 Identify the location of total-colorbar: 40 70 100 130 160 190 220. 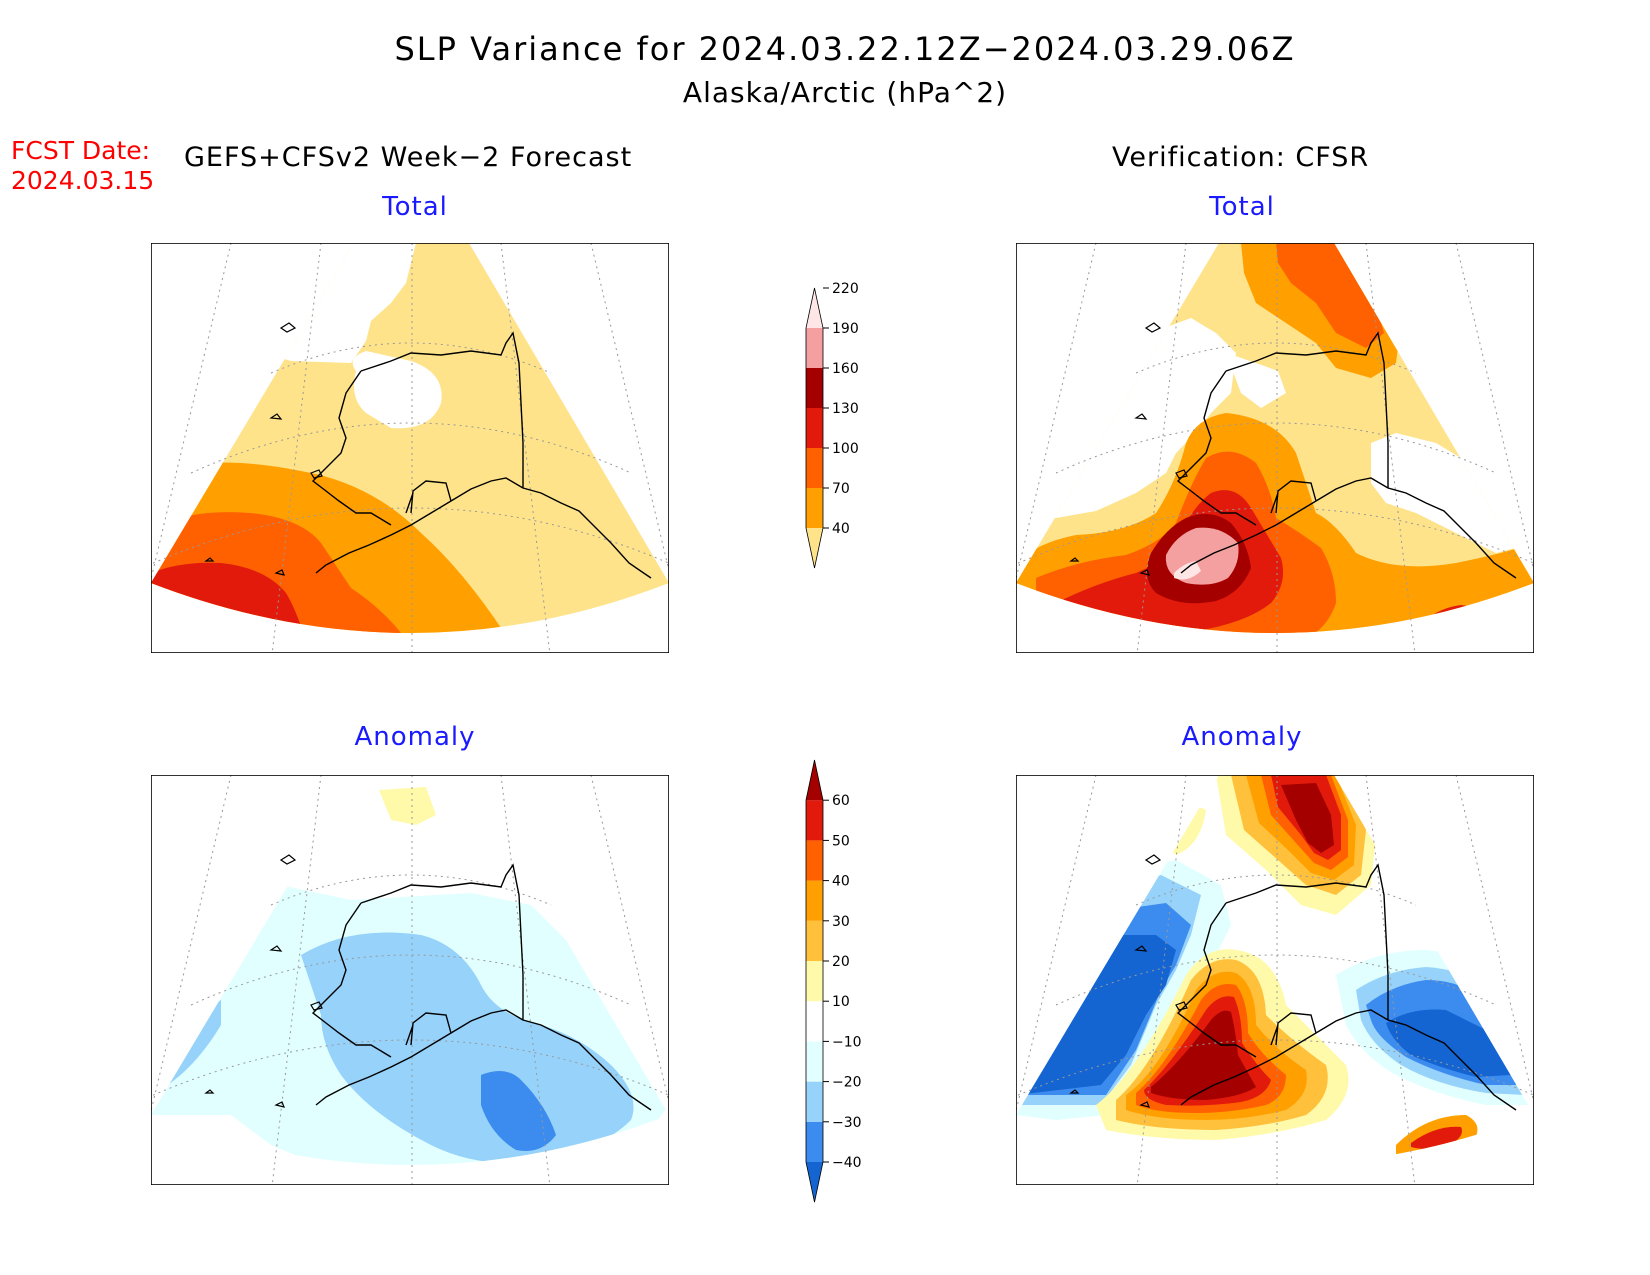
(832, 425).